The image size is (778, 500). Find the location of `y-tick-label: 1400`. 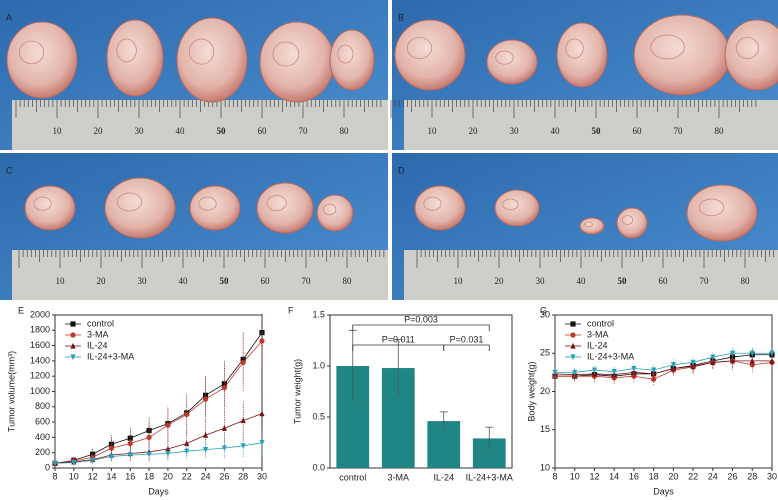

y-tick-label: 1400 is located at coordinates (40, 360).